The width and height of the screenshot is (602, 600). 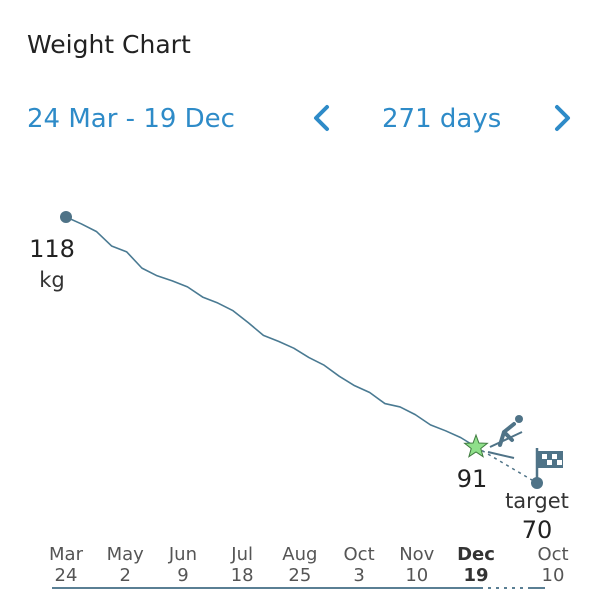 I want to click on date-range: 24 Mar - 19 Dec, so click(x=131, y=119).